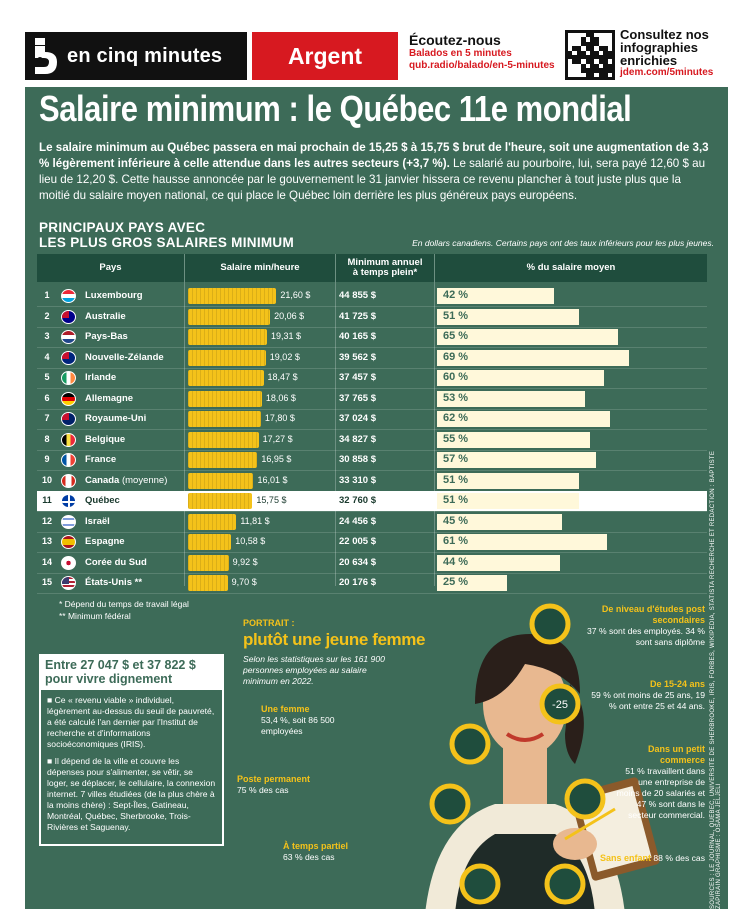 The image size is (749, 921). I want to click on row-rank: 1, so click(47, 295).